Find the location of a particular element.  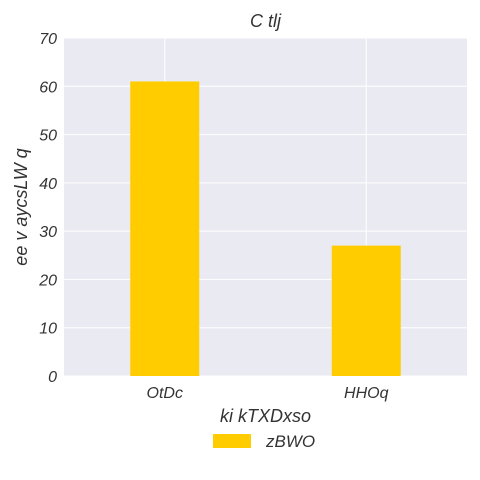

x-tick-label: OtDc is located at coordinates (165, 393).